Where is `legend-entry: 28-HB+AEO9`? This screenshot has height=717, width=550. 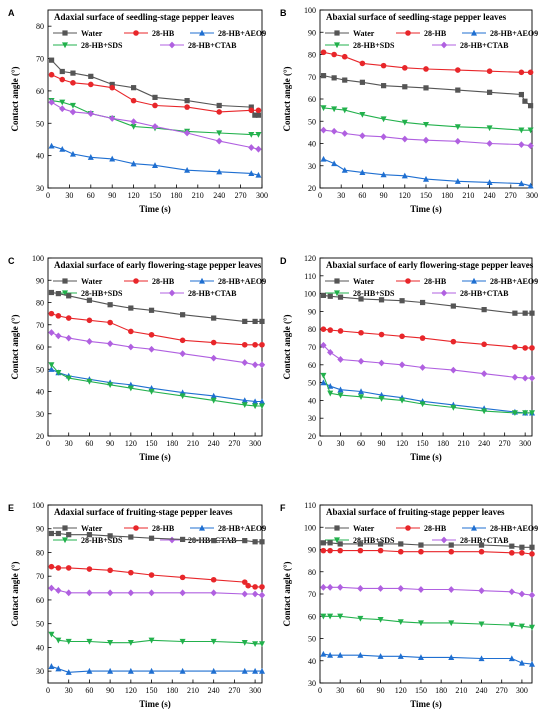 legend-entry: 28-HB+AEO9 is located at coordinates (228, 528).